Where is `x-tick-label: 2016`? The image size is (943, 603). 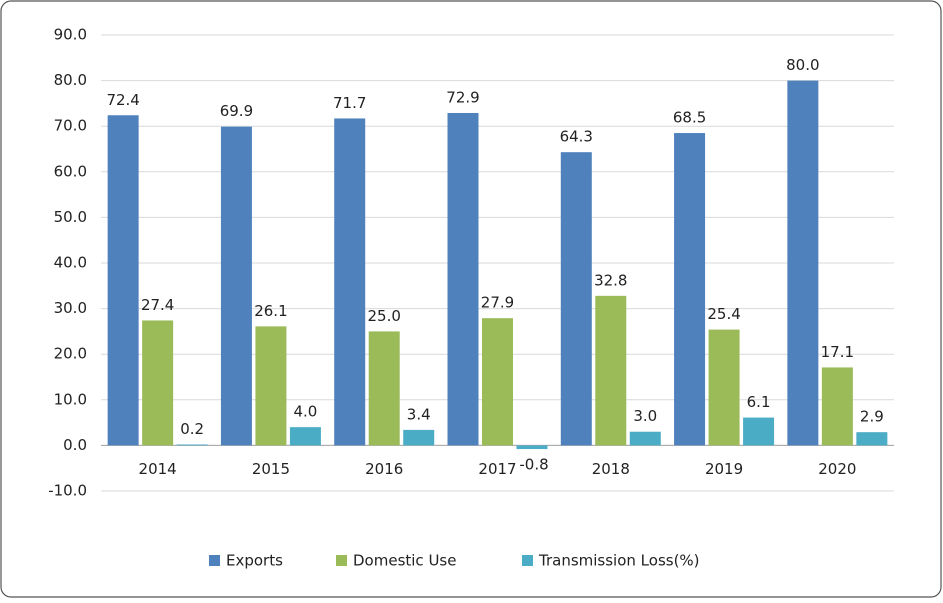 x-tick-label: 2016 is located at coordinates (384, 469).